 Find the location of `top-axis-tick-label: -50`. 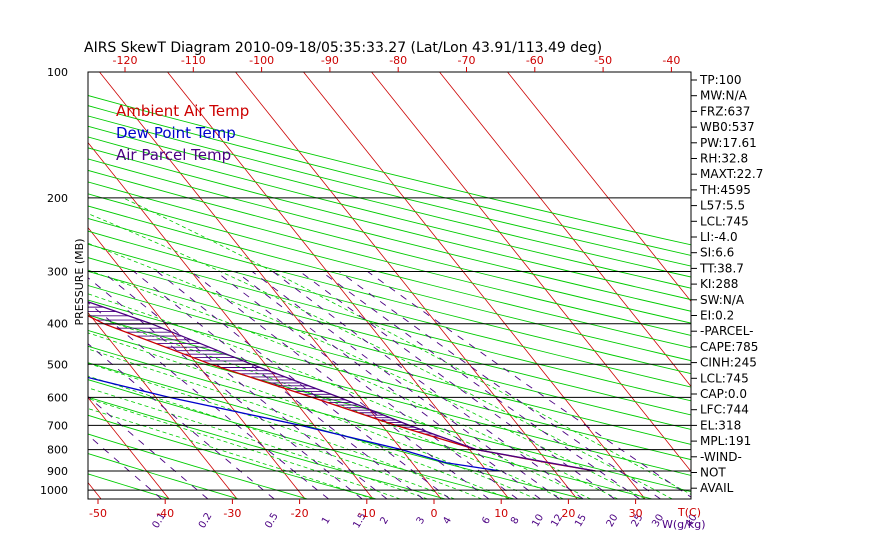

top-axis-tick-label: -50 is located at coordinates (603, 60).